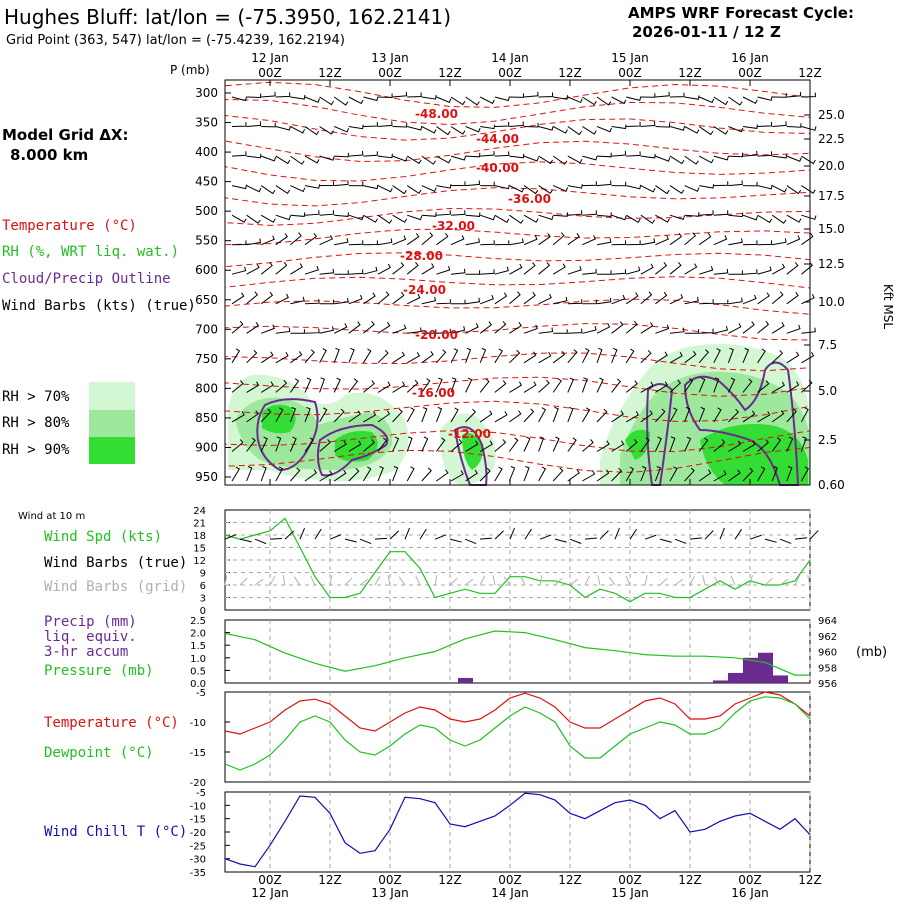 The height and width of the screenshot is (904, 900). Describe the element at coordinates (529, 199) in the screenshot. I see `temperature-contour-label: -36.00` at that location.